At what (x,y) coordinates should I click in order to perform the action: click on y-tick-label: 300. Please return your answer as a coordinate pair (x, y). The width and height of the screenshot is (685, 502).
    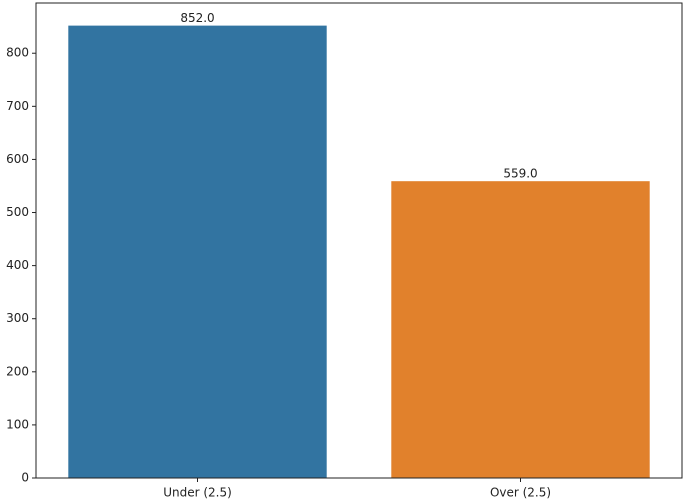
    Looking at the image, I should click on (17, 318).